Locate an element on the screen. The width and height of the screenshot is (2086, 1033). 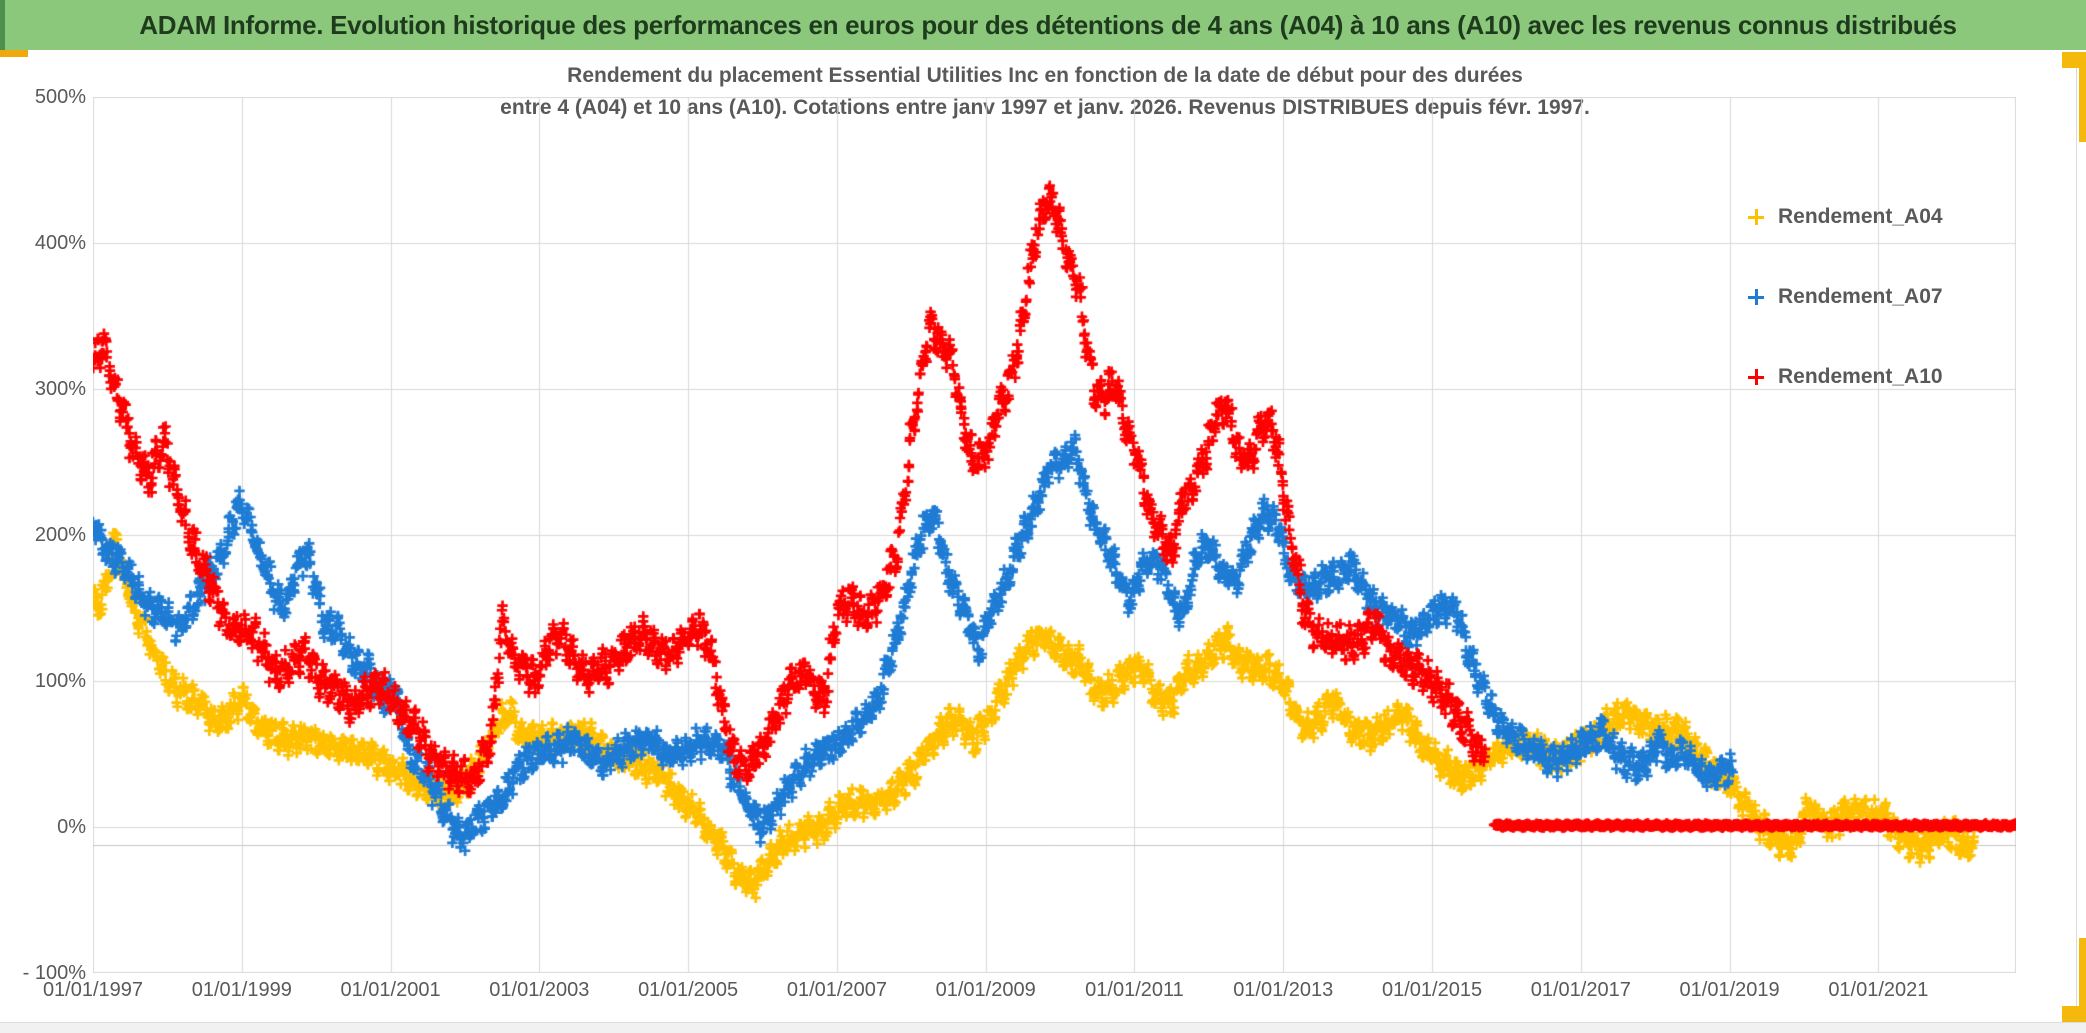
y-tick-label: 300% is located at coordinates (60, 389).